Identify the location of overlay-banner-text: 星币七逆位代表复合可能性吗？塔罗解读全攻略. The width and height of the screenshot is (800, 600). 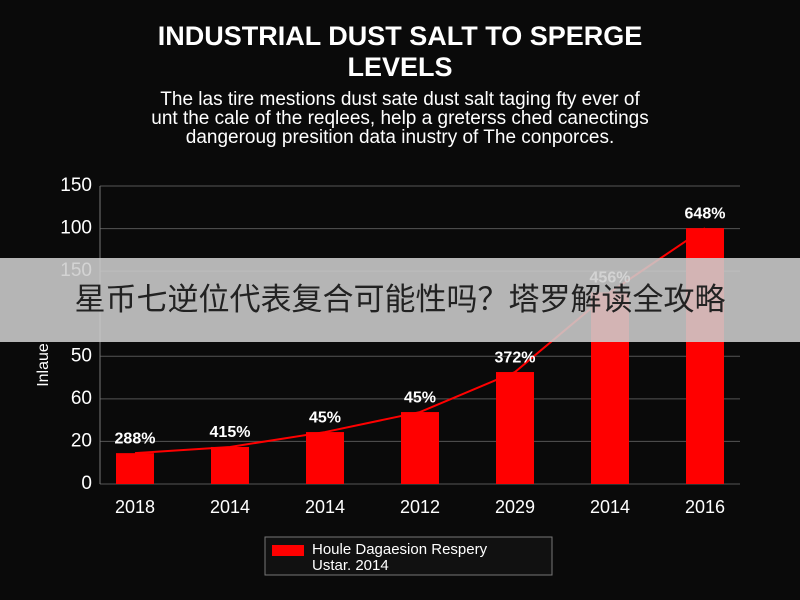
(400, 299).